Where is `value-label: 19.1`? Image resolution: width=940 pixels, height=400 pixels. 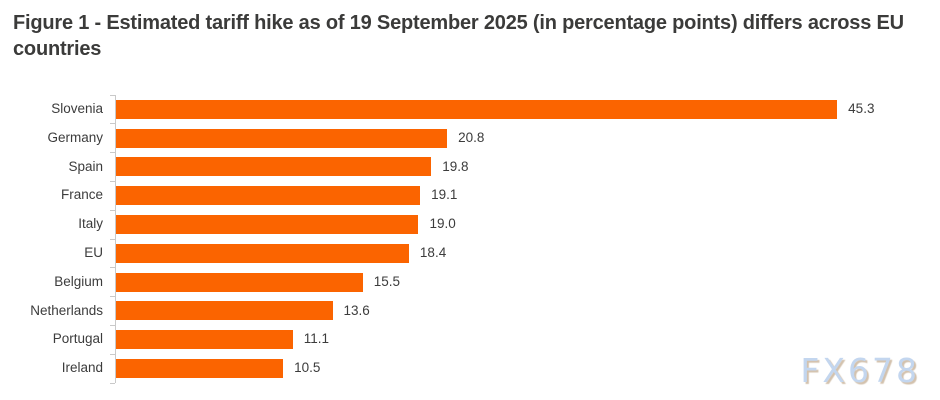 value-label: 19.1 is located at coordinates (444, 195).